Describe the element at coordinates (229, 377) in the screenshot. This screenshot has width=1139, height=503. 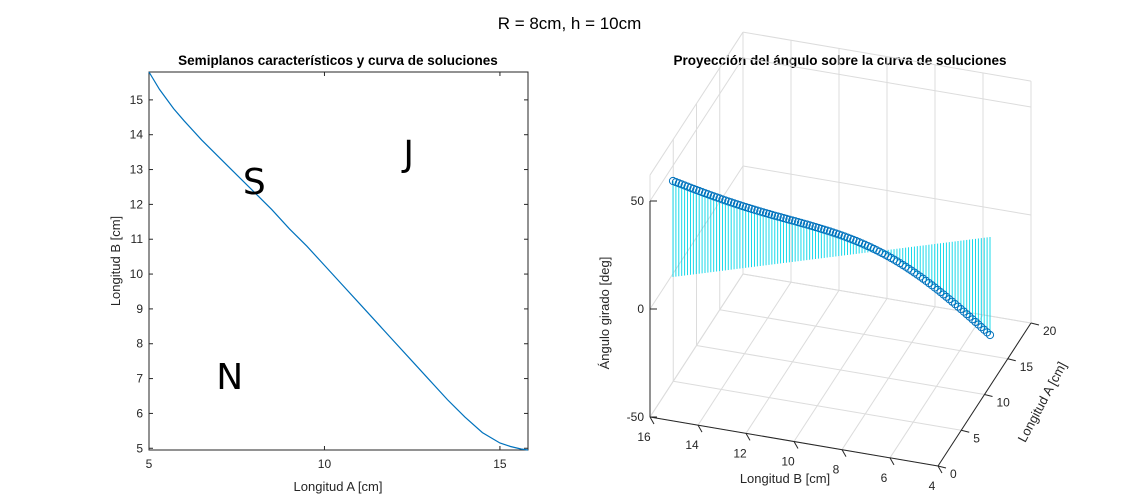
I see `region-label-n: N` at that location.